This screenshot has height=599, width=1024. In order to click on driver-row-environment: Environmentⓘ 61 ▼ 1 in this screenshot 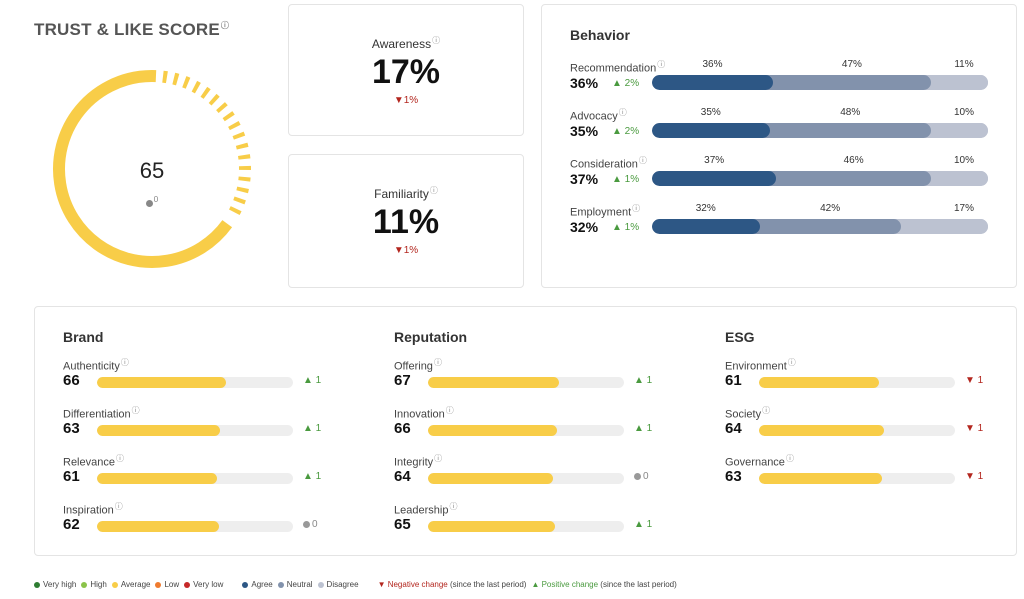, I will do `click(860, 375)`.